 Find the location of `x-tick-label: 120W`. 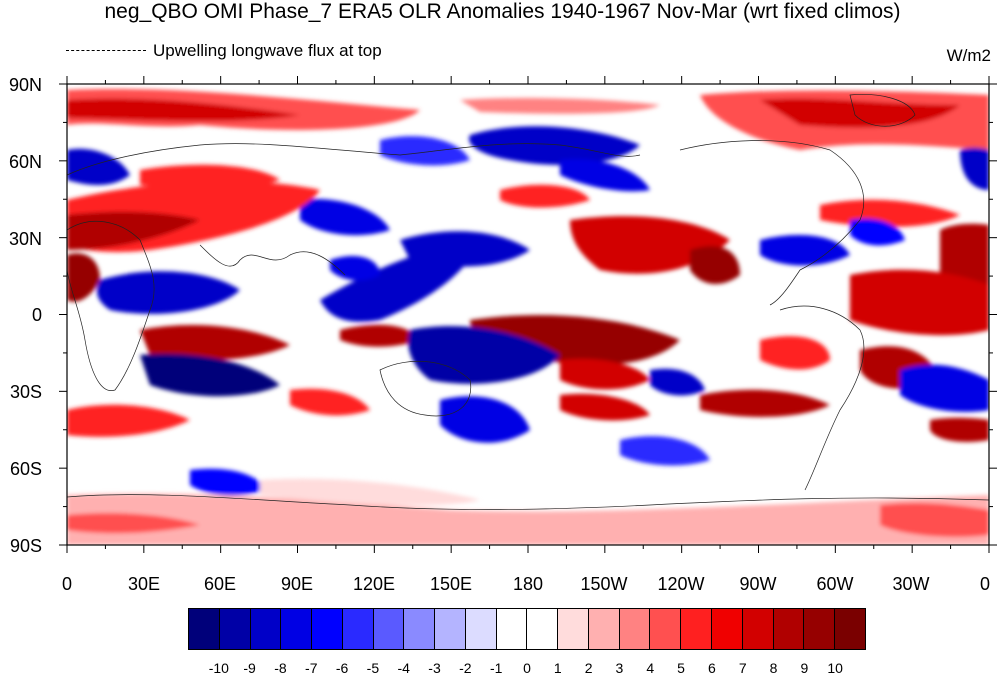

x-tick-label: 120W is located at coordinates (681, 584).